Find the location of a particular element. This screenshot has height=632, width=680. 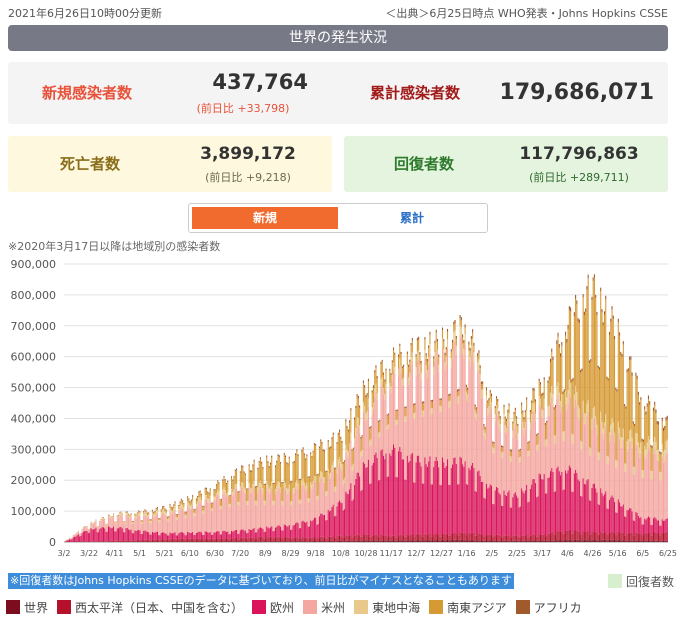

tab-new: 新規 is located at coordinates (265, 218).